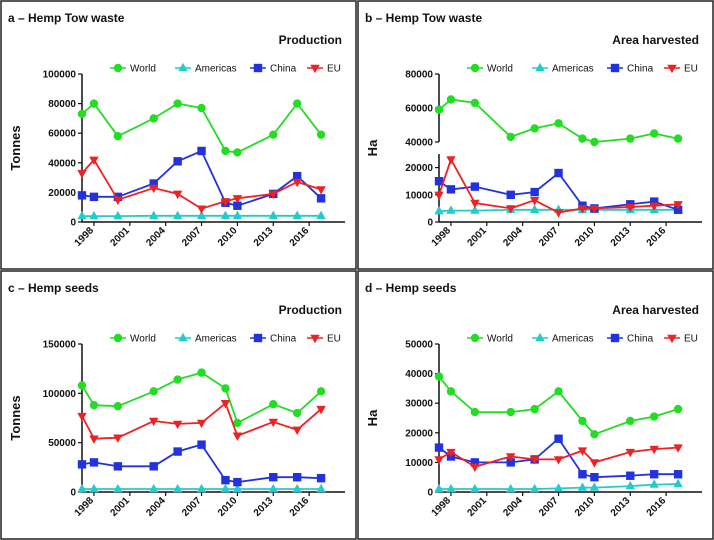 This screenshot has height=540, width=714. Describe the element at coordinates (411, 288) in the screenshot. I see `panel-title: d – Hemp seeds` at that location.